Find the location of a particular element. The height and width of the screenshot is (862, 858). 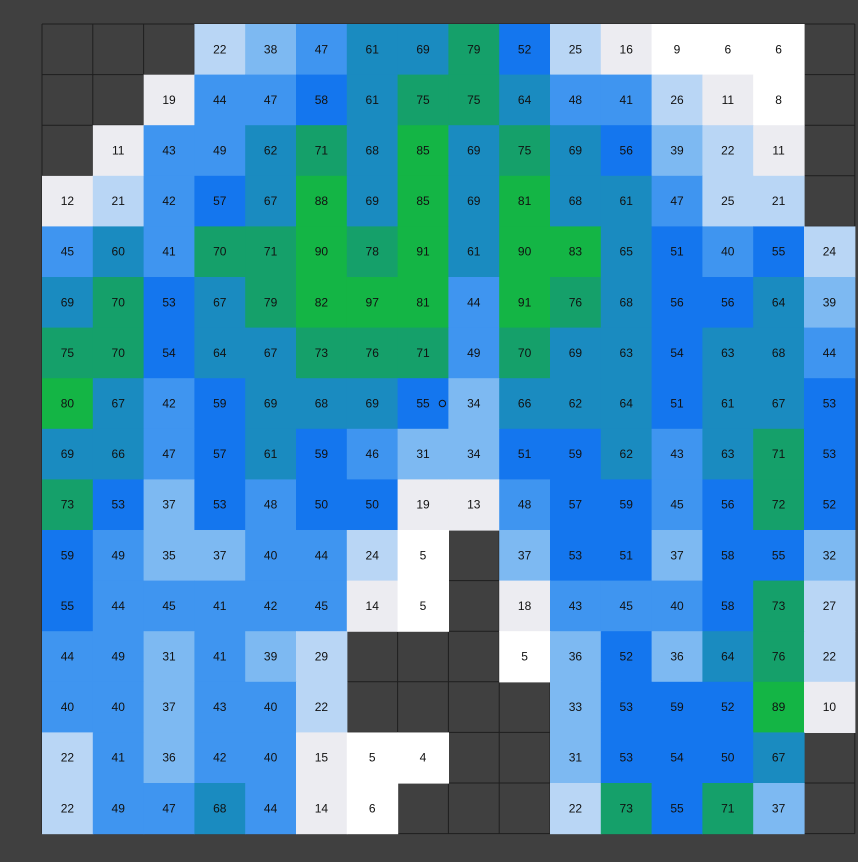

cell-value-label: 70 is located at coordinates (119, 353).